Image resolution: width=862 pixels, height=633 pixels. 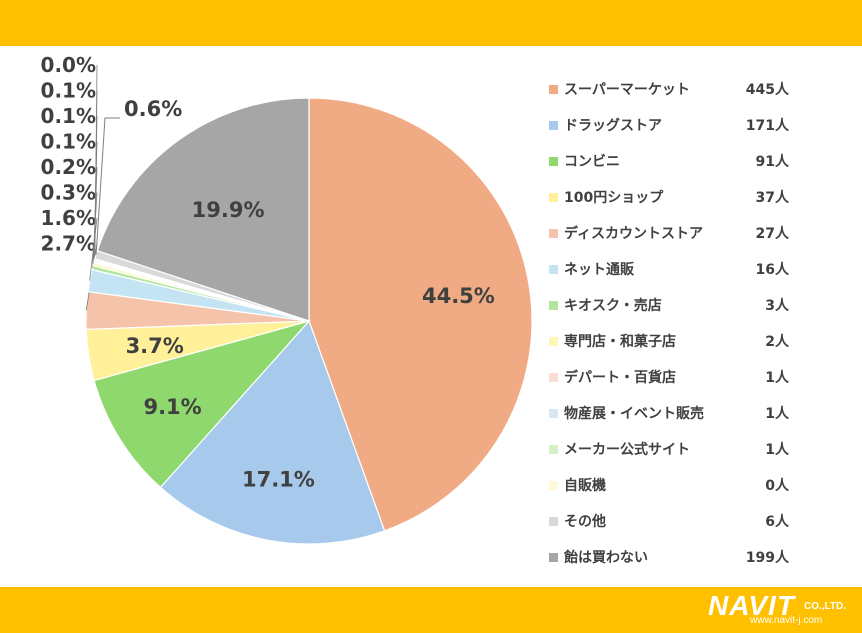 I want to click on legend-count-1: 171人, so click(x=767, y=126).